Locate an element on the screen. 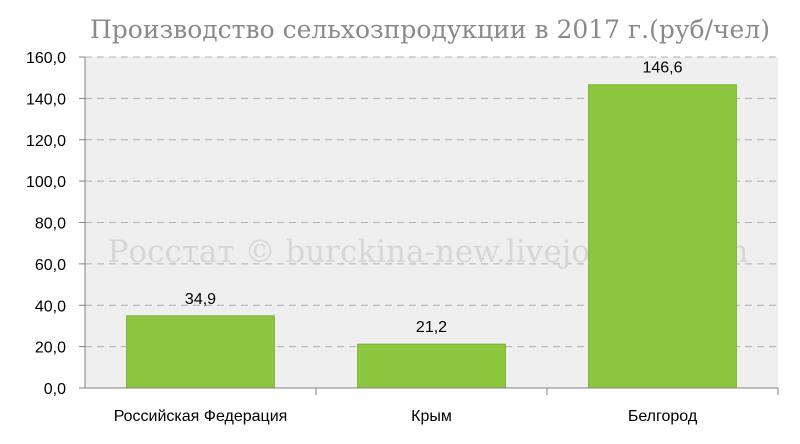 This screenshot has width=800, height=444. data-label: 34,9 is located at coordinates (200, 299).